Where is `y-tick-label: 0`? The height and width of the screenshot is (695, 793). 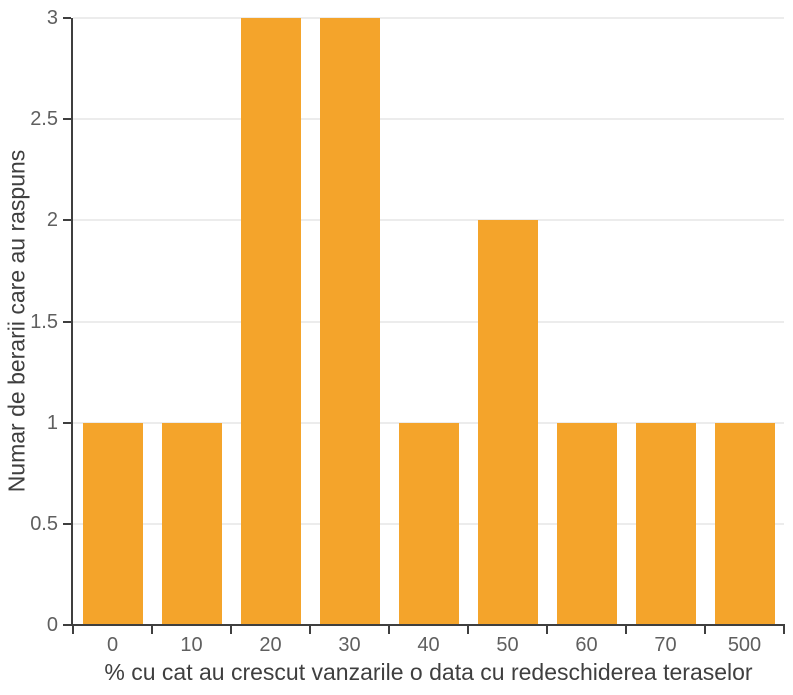 y-tick-label: 0 is located at coordinates (52, 625).